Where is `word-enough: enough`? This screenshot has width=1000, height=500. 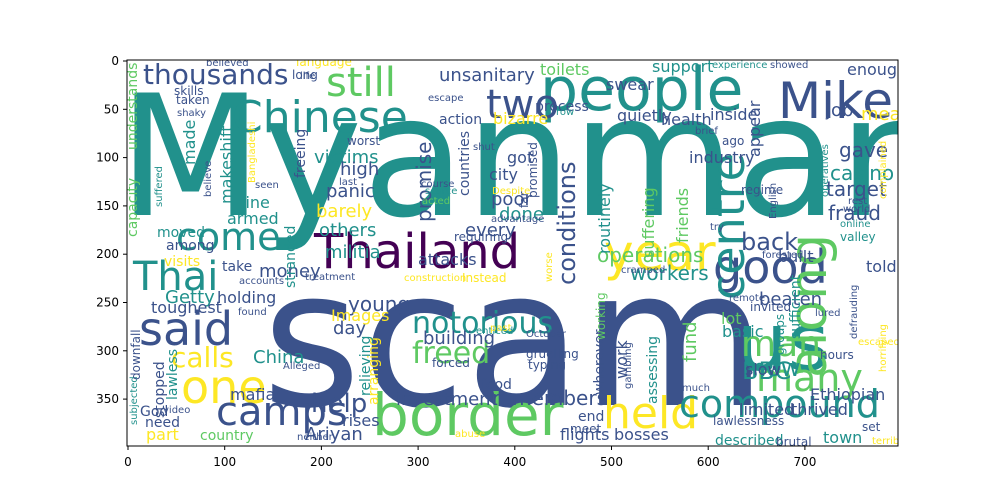 word-enough: enough is located at coordinates (877, 69).